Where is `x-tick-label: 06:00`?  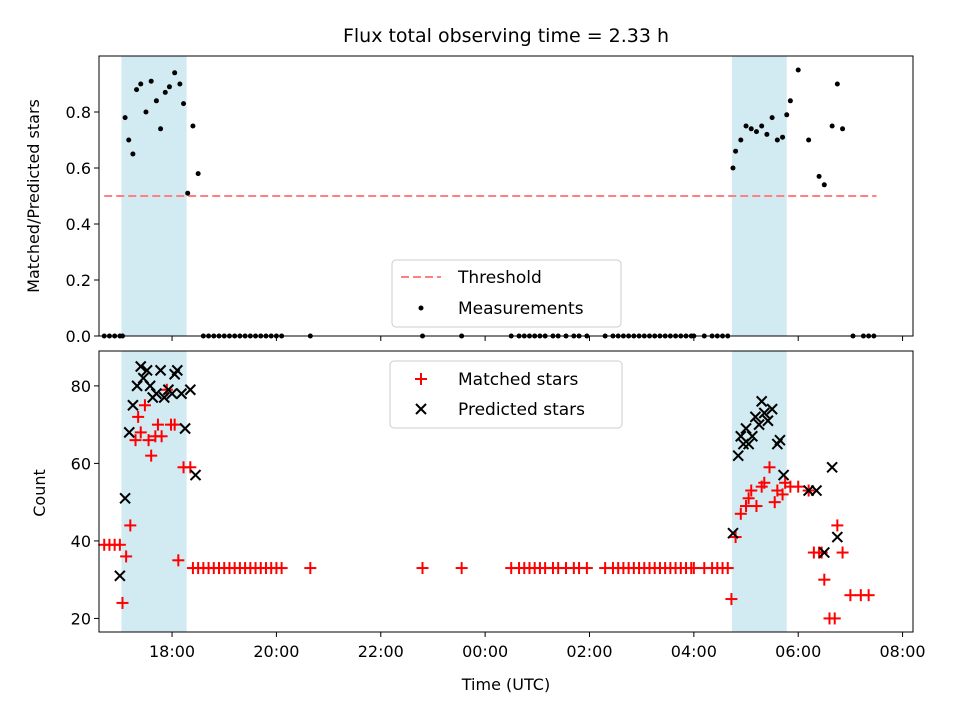 x-tick-label: 06:00 is located at coordinates (798, 651).